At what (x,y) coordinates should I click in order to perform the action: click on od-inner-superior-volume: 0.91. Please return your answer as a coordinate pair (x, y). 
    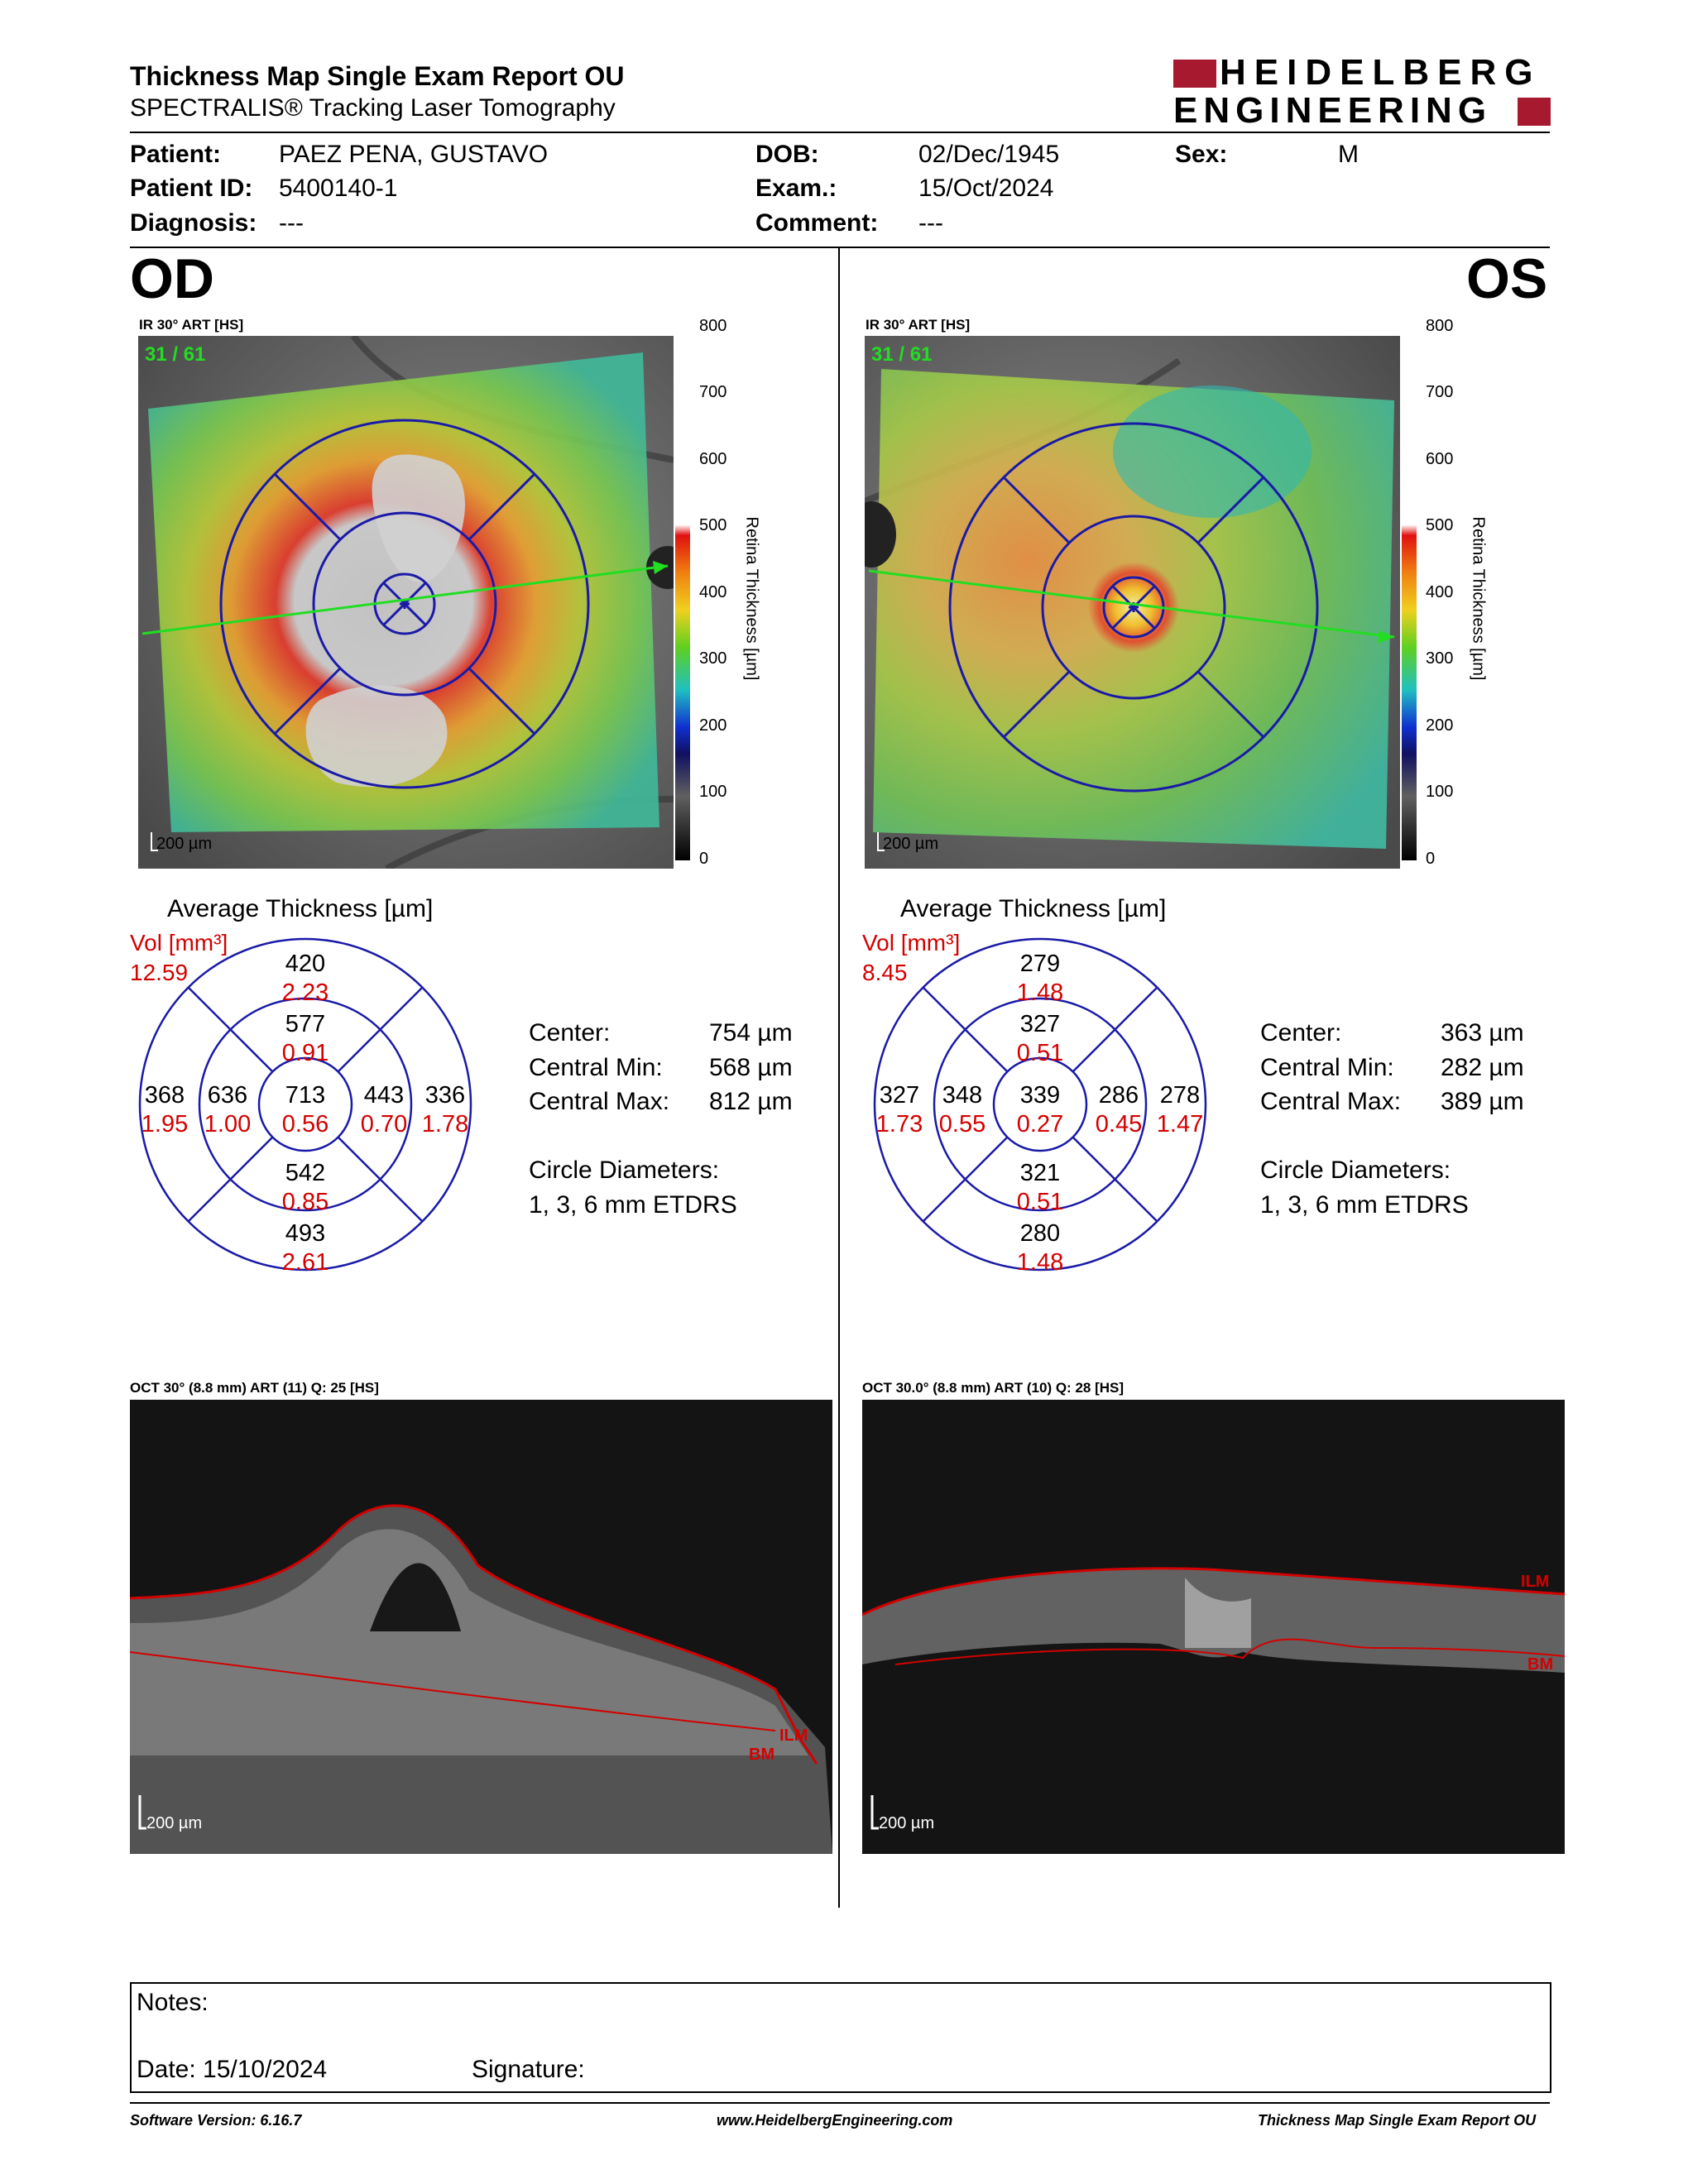
    Looking at the image, I should click on (305, 1053).